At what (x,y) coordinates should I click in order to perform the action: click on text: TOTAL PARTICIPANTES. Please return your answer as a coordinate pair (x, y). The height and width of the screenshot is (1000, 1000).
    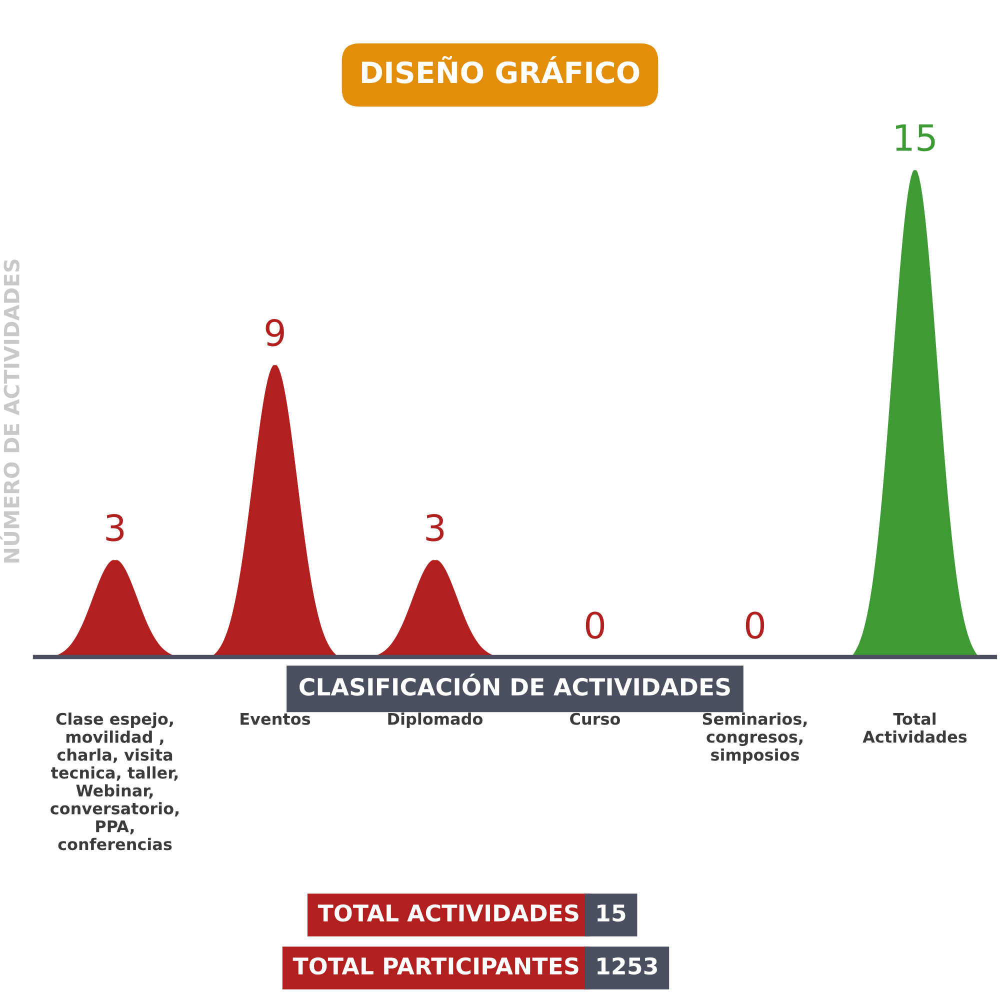
    Looking at the image, I should click on (435, 966).